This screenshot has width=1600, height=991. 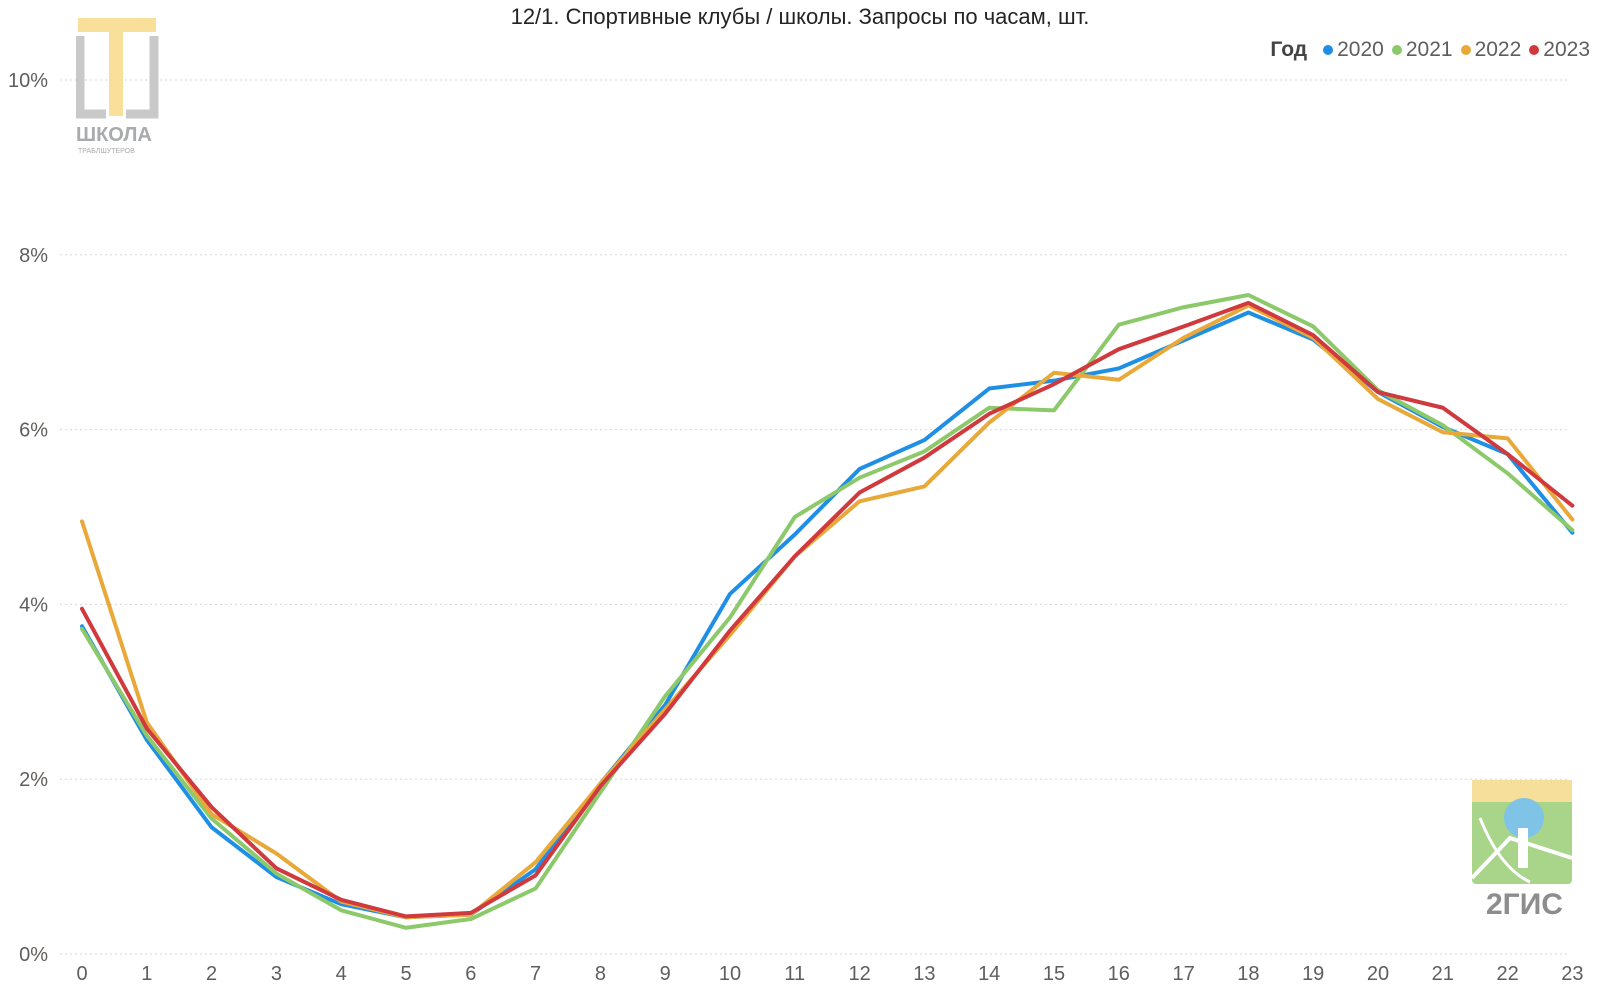 What do you see at coordinates (829, 974) in the screenshot?
I see `x-axis-ticks: 0 1 2 3 4 5 6 7 8 9 10 11 12 13 14 15 16 17 18 19 20 21 22 23` at bounding box center [829, 974].